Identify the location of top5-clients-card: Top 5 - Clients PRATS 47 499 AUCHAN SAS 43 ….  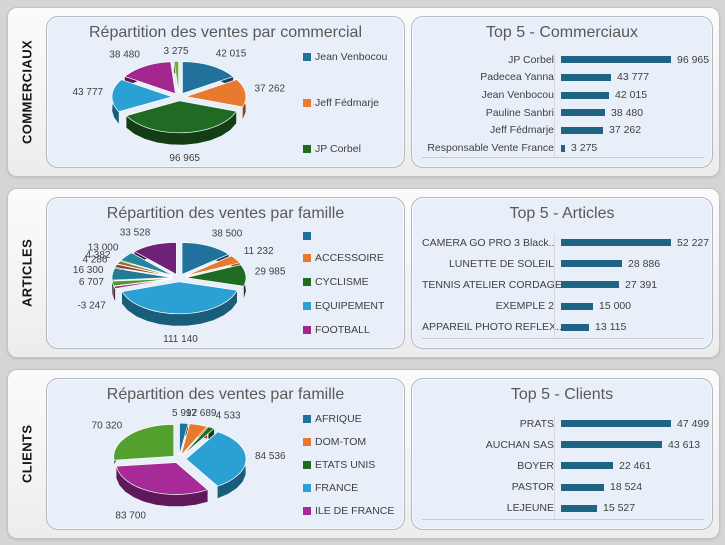
(562, 454).